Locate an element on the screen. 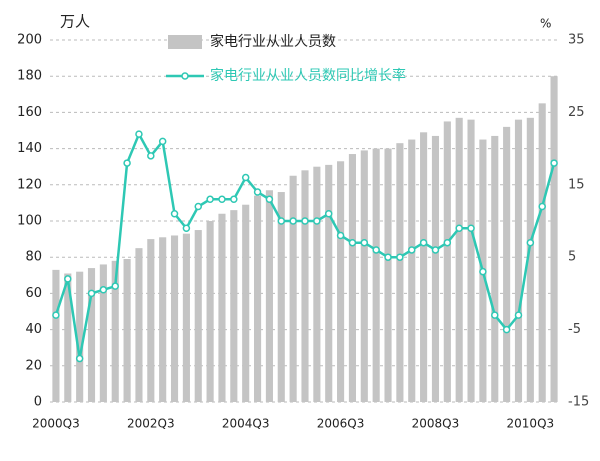  y2-tick-label: 5 is located at coordinates (572, 257).